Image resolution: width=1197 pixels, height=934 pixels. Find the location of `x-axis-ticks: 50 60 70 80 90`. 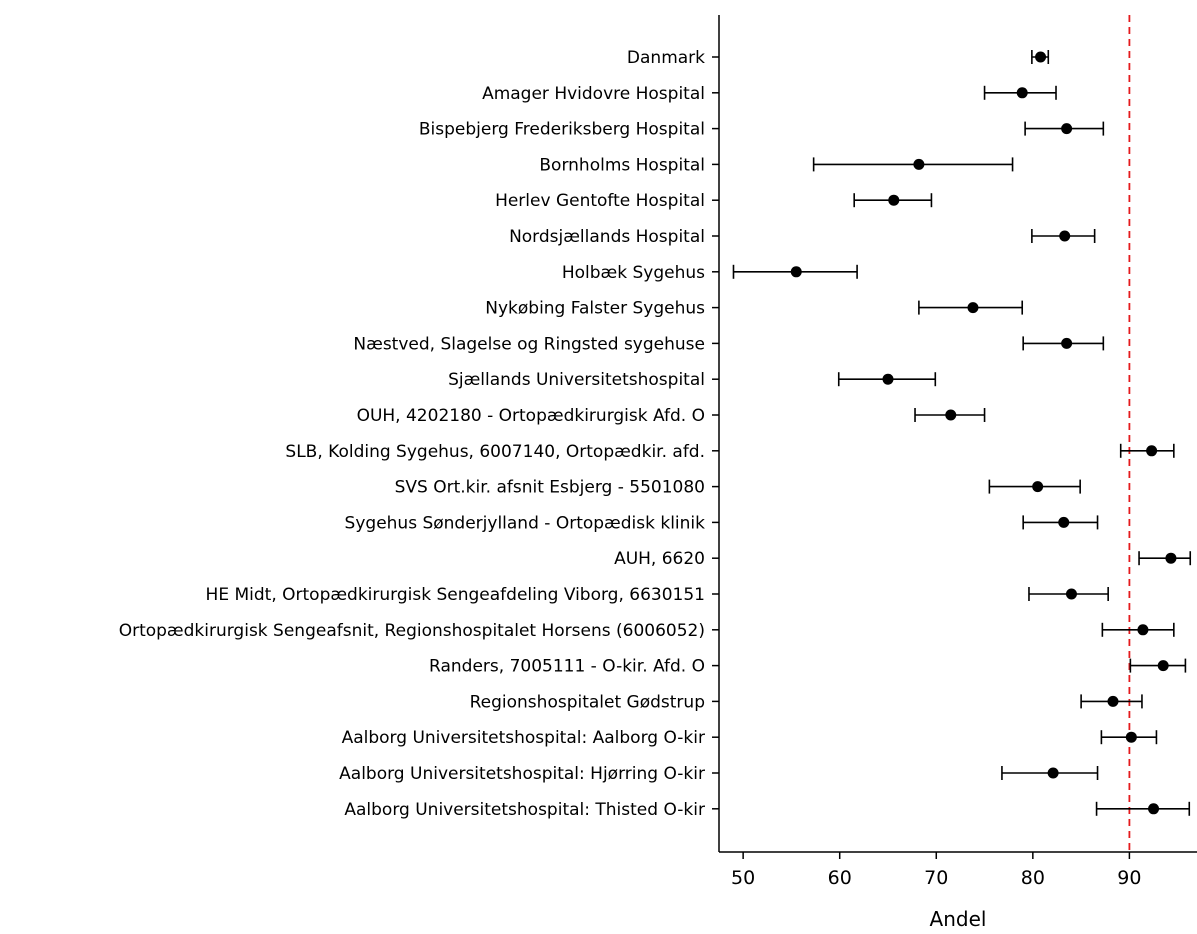

x-axis-ticks: 50 60 70 80 90 is located at coordinates (936, 870).